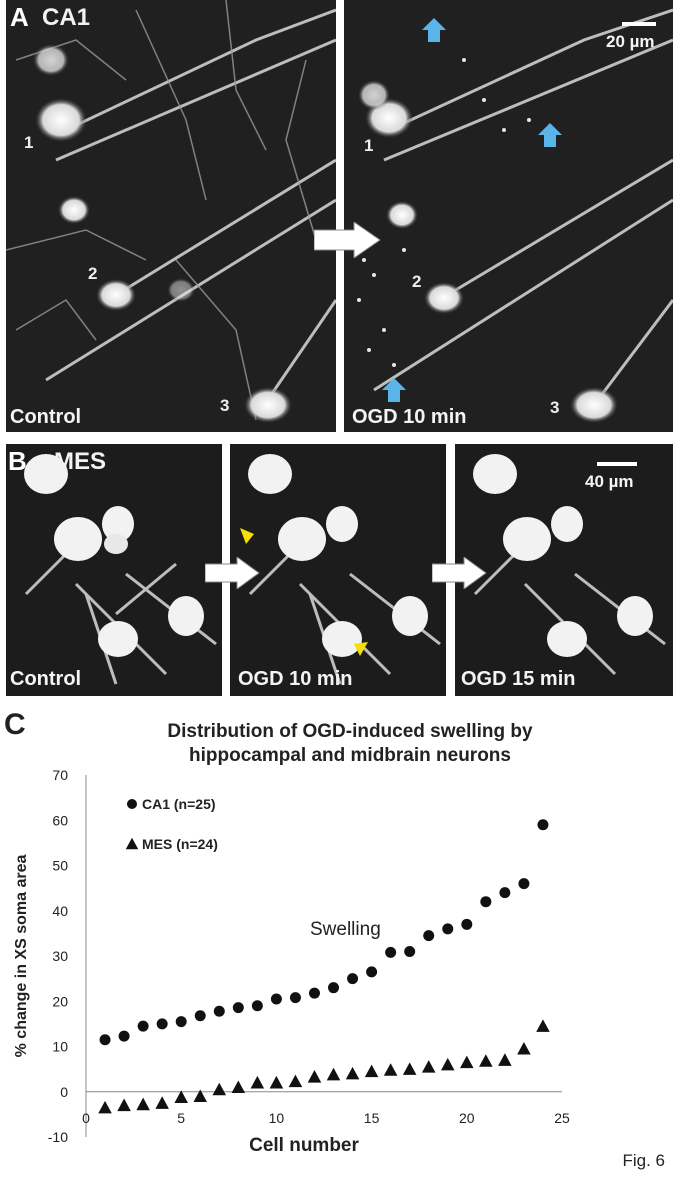  Describe the element at coordinates (46, 679) in the screenshot. I see `panel-b-control-caption: Control` at that location.